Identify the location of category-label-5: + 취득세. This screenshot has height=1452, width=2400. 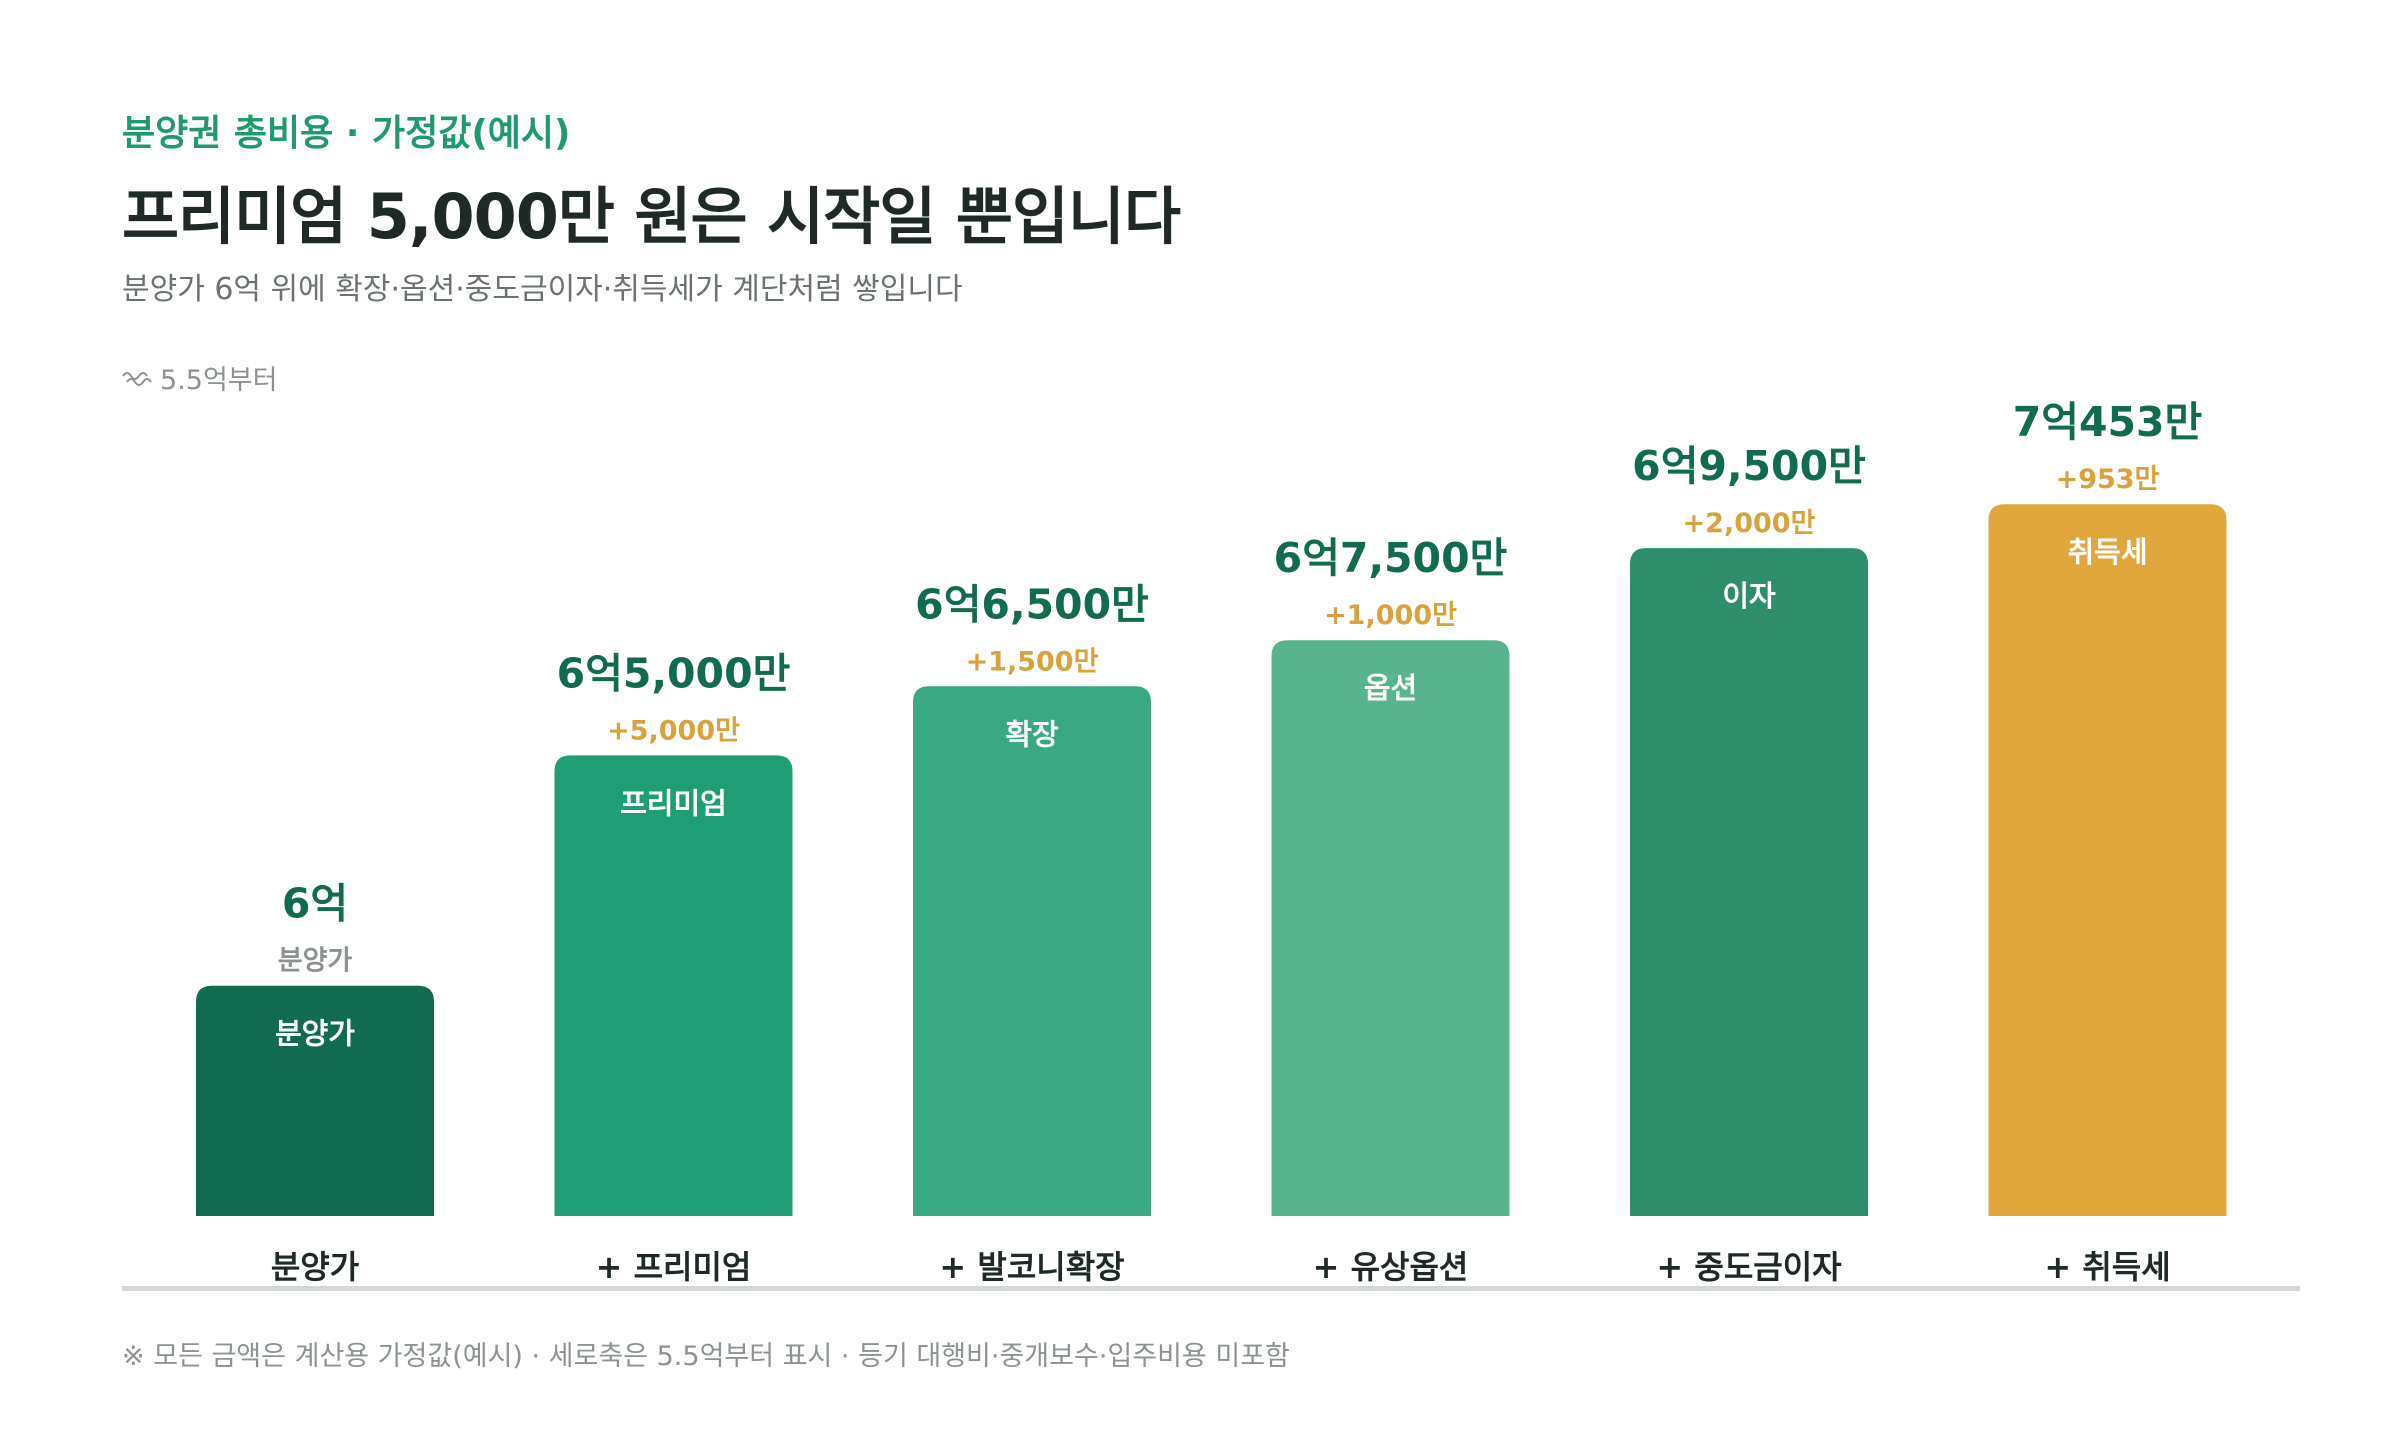
(2107, 1267).